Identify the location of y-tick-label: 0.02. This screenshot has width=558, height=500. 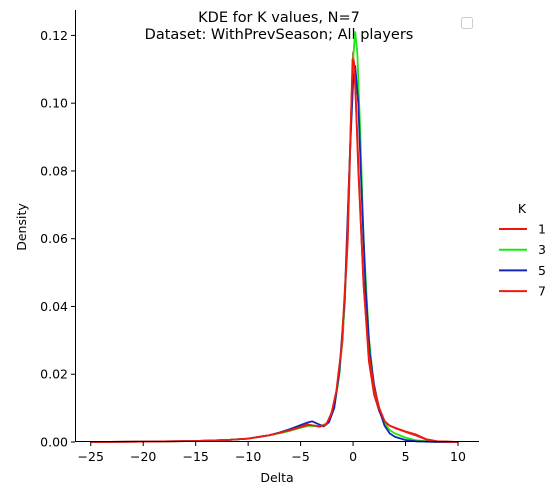
(54, 374).